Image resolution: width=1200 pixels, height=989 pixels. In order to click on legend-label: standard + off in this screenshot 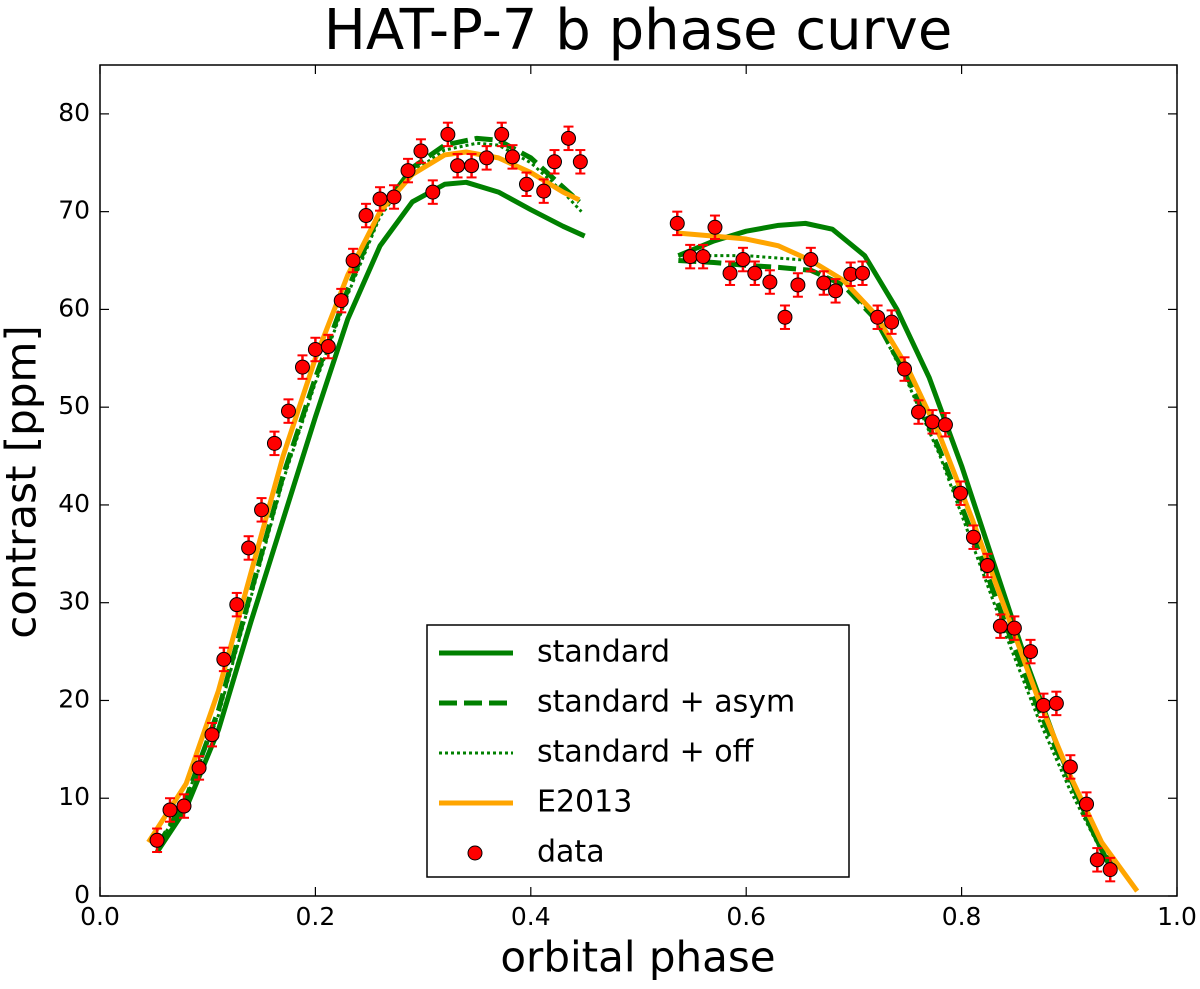, I will do `click(646, 752)`.